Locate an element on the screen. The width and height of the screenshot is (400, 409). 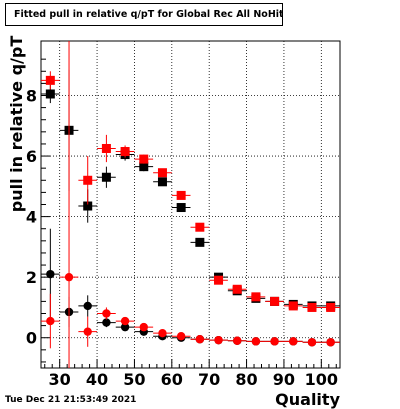
timestamp-footer: Tue Dec 21 21:53:49 2021 is located at coordinates (71, 400).